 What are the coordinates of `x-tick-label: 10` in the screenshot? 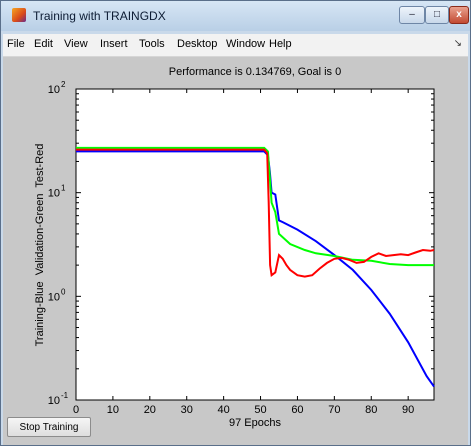 It's located at (113, 410).